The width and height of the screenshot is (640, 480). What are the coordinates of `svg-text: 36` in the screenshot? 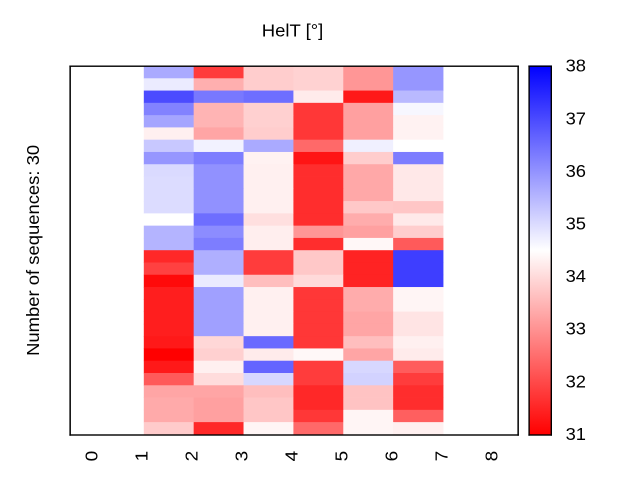 It's located at (576, 171).